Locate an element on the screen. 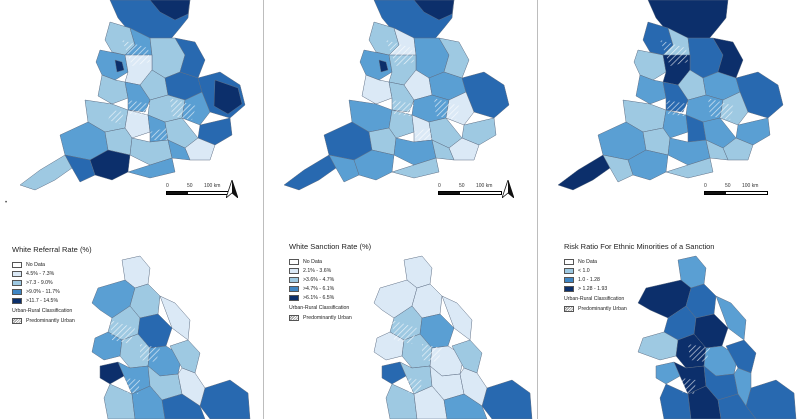 Image resolution: width=800 pixels, height=419 pixels. legend-item: >11.7 - 14.5% is located at coordinates (52, 300).